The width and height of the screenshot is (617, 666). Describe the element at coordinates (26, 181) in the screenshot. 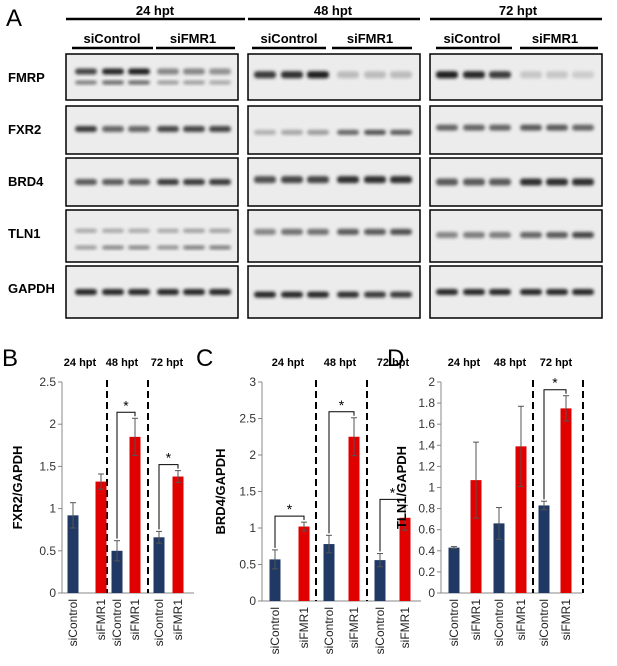

I see `protein-label-brd4: BRD4` at that location.